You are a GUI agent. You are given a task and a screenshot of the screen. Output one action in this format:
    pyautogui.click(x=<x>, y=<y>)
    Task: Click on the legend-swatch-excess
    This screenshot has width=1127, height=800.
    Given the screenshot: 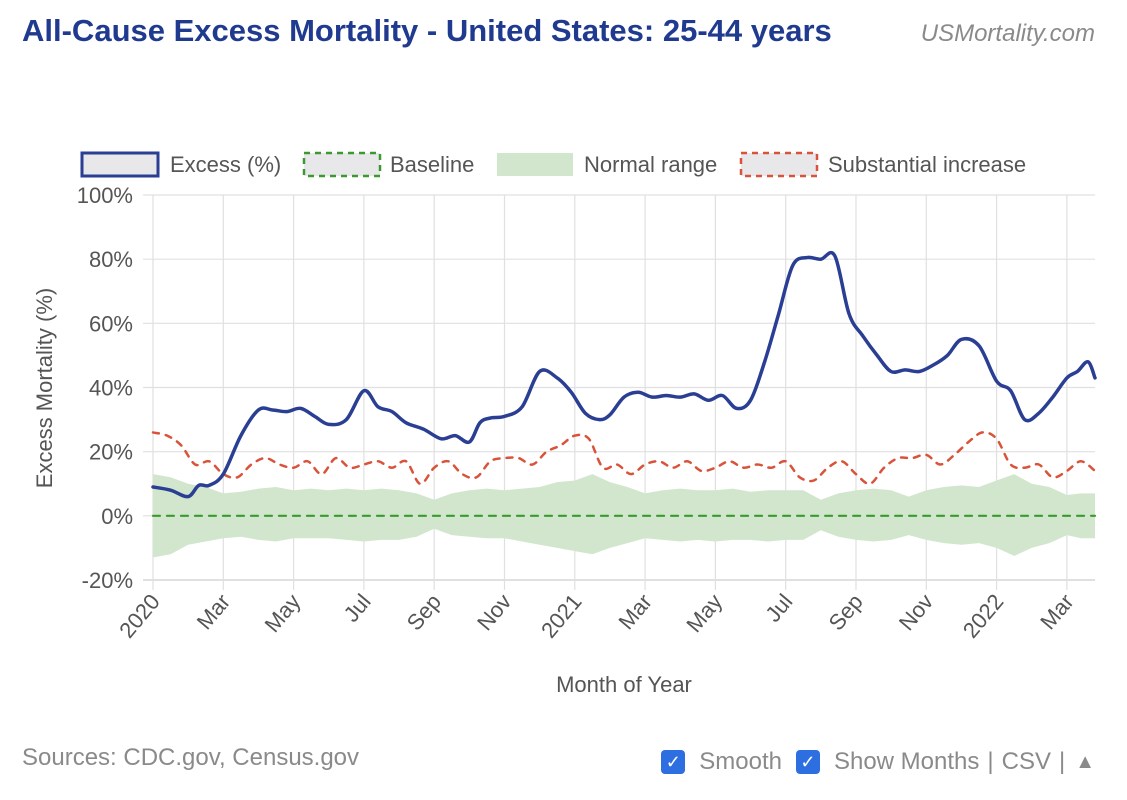 What is the action you would take?
    pyautogui.click(x=120, y=164)
    